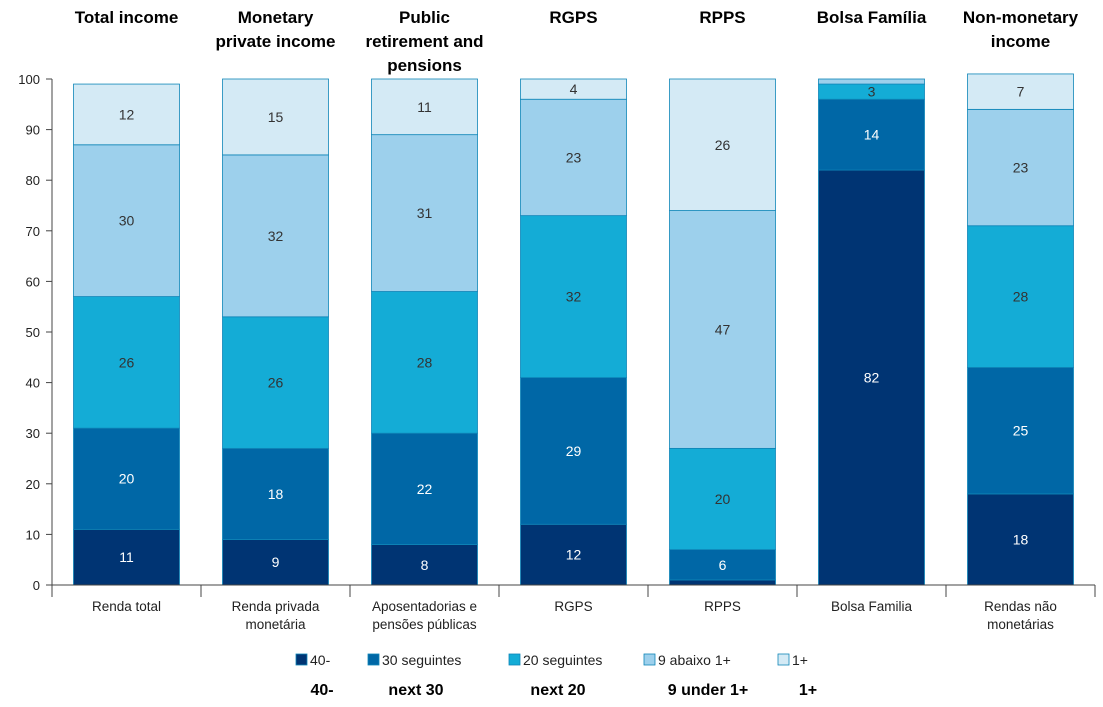  I want to click on legend-item-1: 40- 40-, so click(314, 675).